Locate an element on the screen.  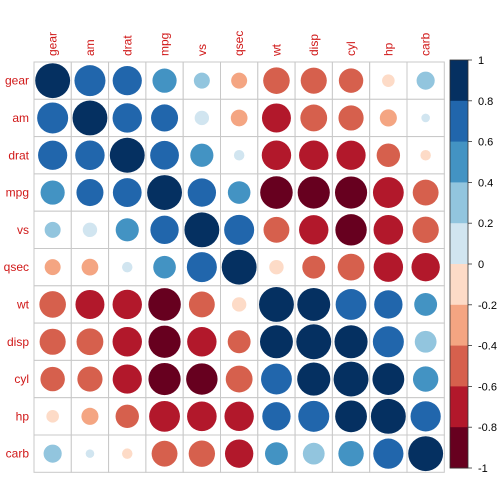
row-label: qsec is located at coordinates (16, 267).